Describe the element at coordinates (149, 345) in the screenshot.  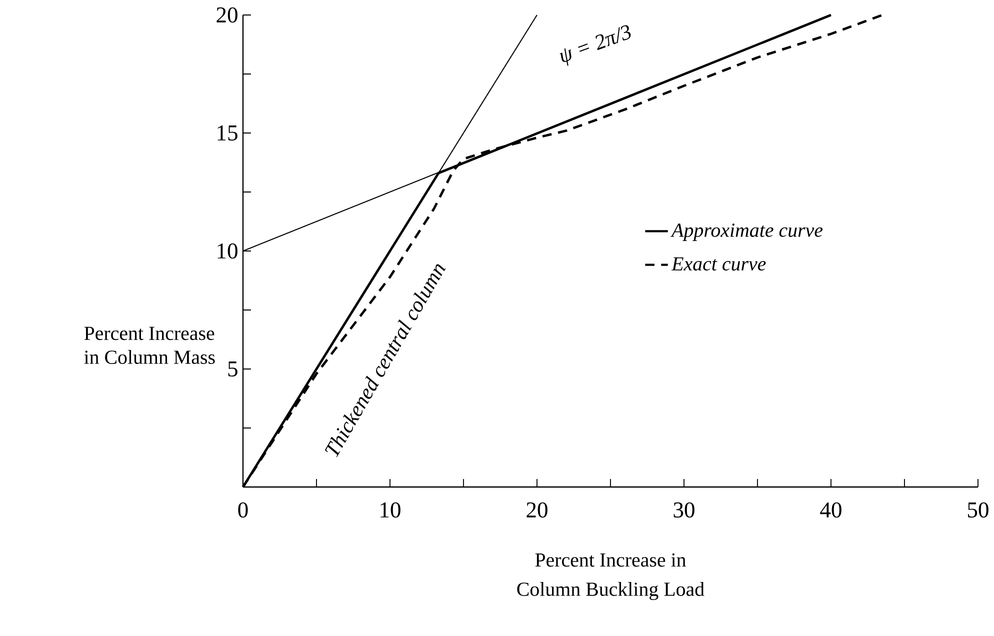
I see `y-axis-title: Percent Increase in Column Mass` at that location.